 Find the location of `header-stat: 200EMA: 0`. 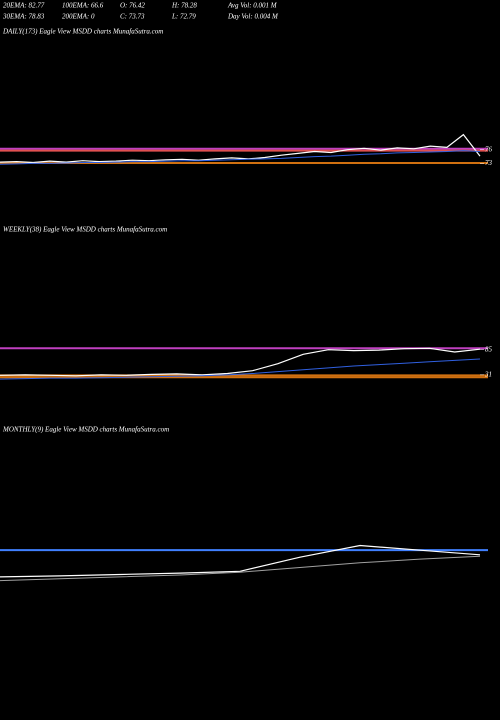

header-stat: 200EMA: 0 is located at coordinates (78, 17).